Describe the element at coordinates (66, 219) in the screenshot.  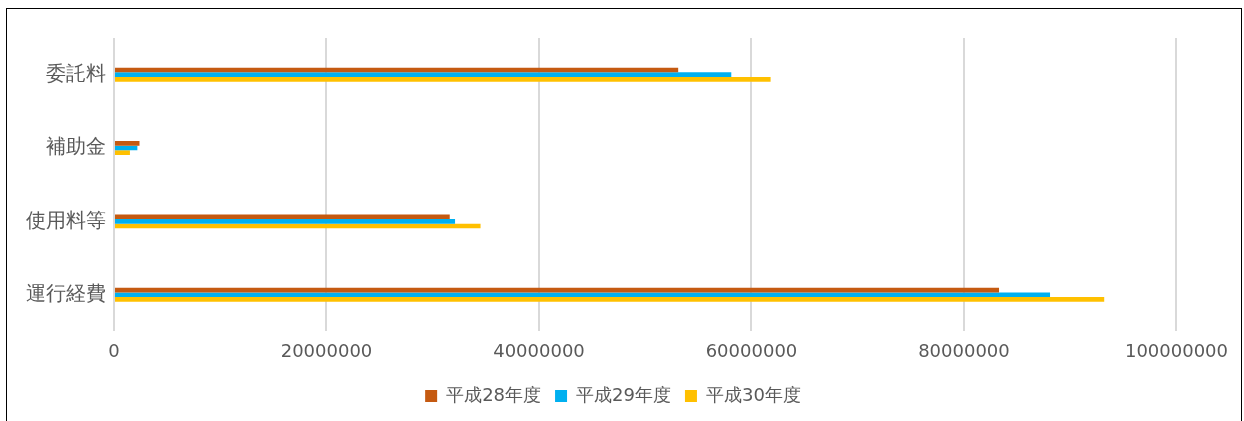
I see `y-tick-label: 使用料等` at that location.